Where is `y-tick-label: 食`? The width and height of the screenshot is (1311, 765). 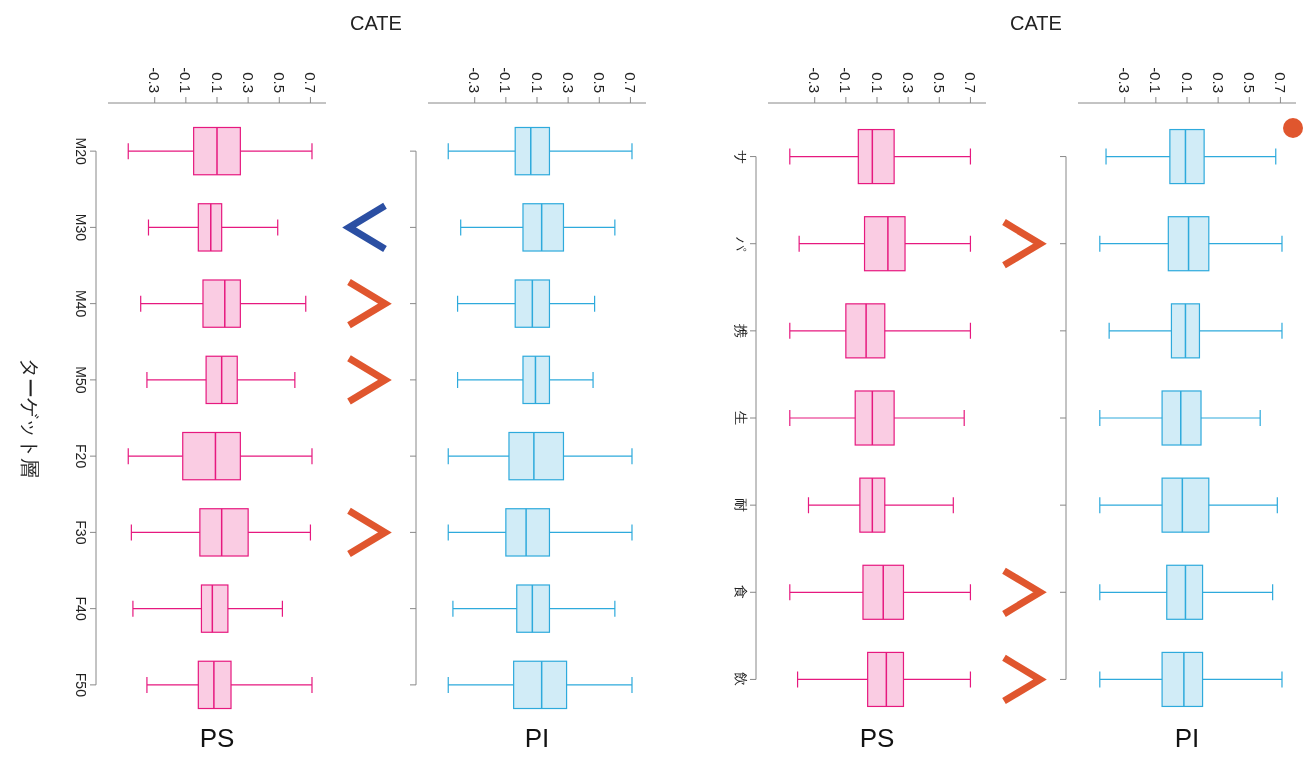 y-tick-label: 食 is located at coordinates (740, 592).